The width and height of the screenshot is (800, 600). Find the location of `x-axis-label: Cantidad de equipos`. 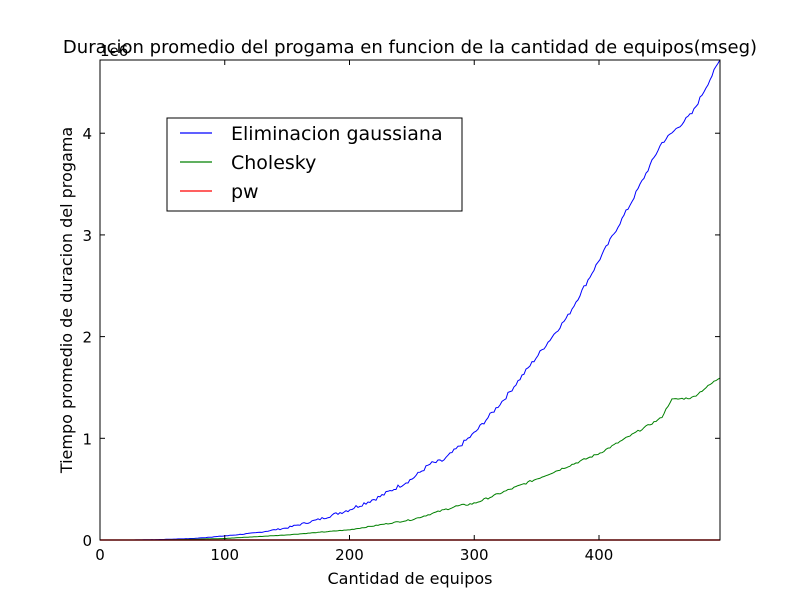

x-axis-label: Cantidad de equipos is located at coordinates (410, 578).